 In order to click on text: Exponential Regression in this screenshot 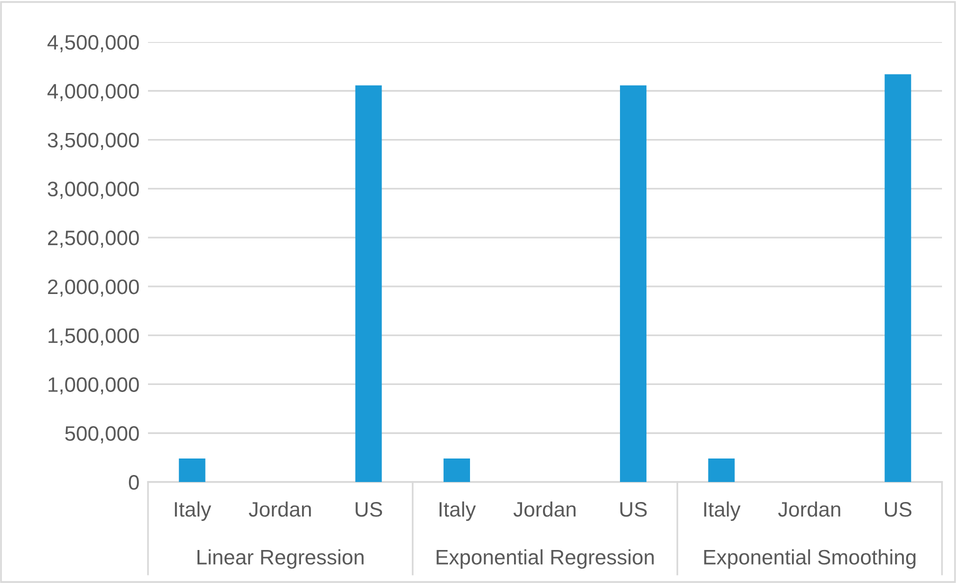, I will do `click(545, 559)`.